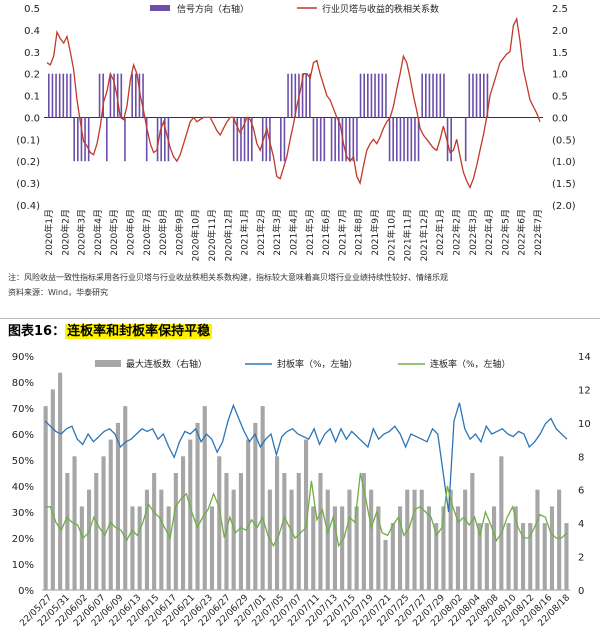  I want to click on right-axis-tick-label: 6, so click(581, 491).